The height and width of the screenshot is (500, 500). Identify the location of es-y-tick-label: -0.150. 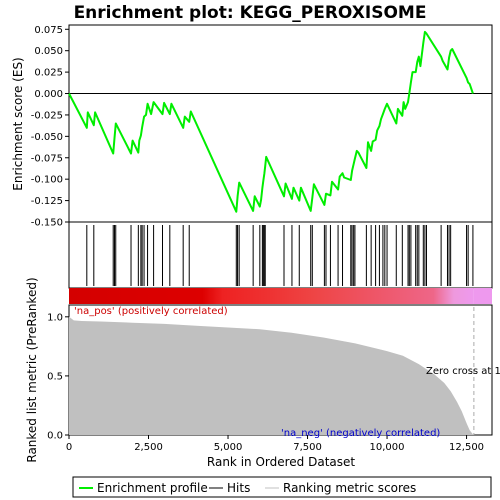
(47, 223).